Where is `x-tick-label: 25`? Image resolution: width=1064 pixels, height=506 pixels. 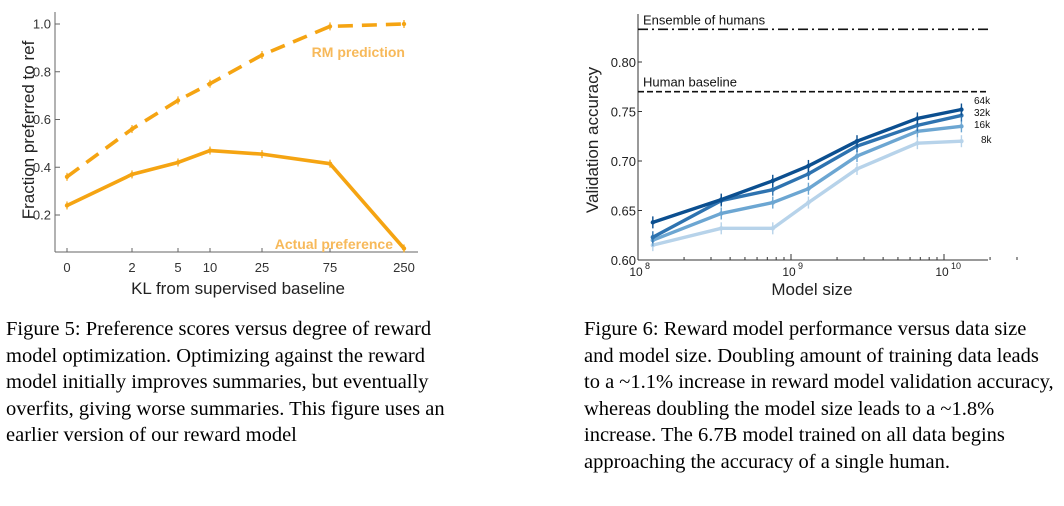 x-tick-label: 25 is located at coordinates (262, 267).